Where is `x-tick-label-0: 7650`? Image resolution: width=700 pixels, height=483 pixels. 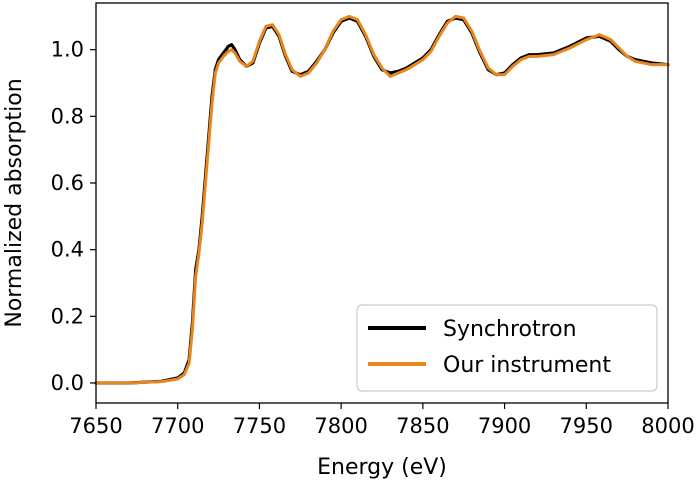 x-tick-label-0: 7650 is located at coordinates (95, 426).